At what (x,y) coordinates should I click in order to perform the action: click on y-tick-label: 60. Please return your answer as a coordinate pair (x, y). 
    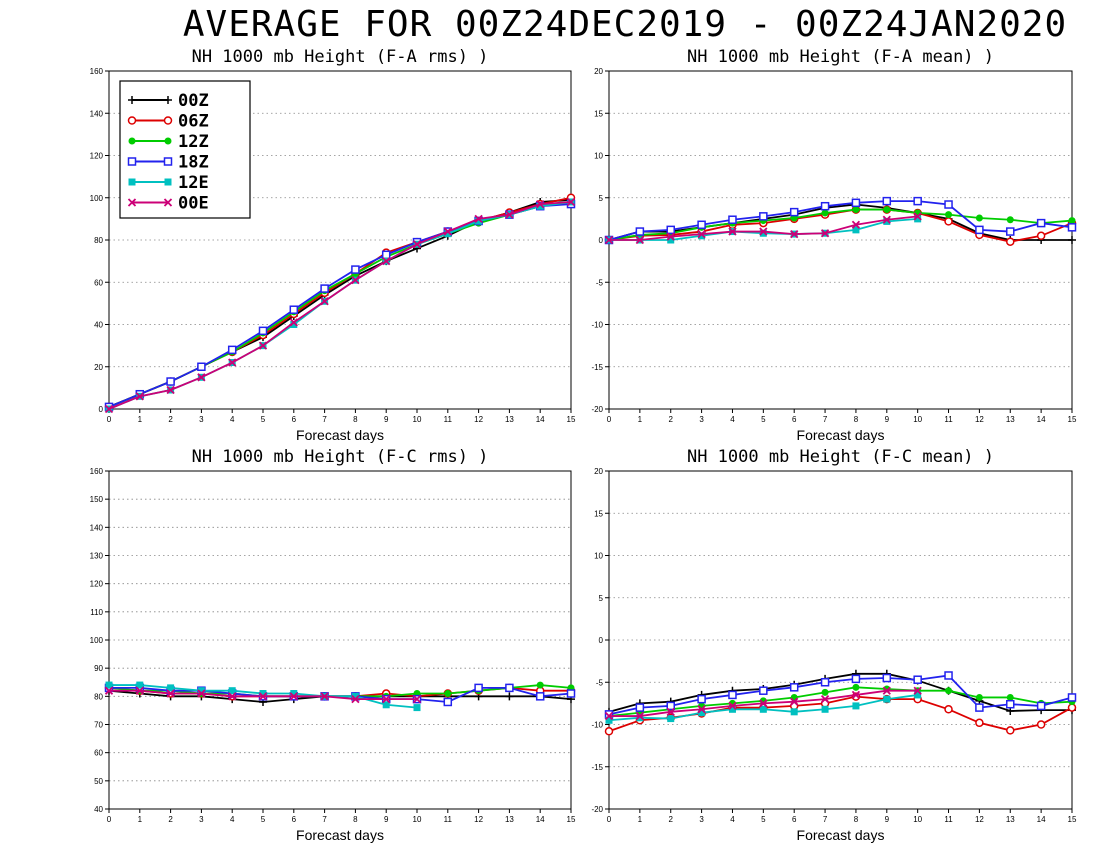
    Looking at the image, I should click on (98, 753).